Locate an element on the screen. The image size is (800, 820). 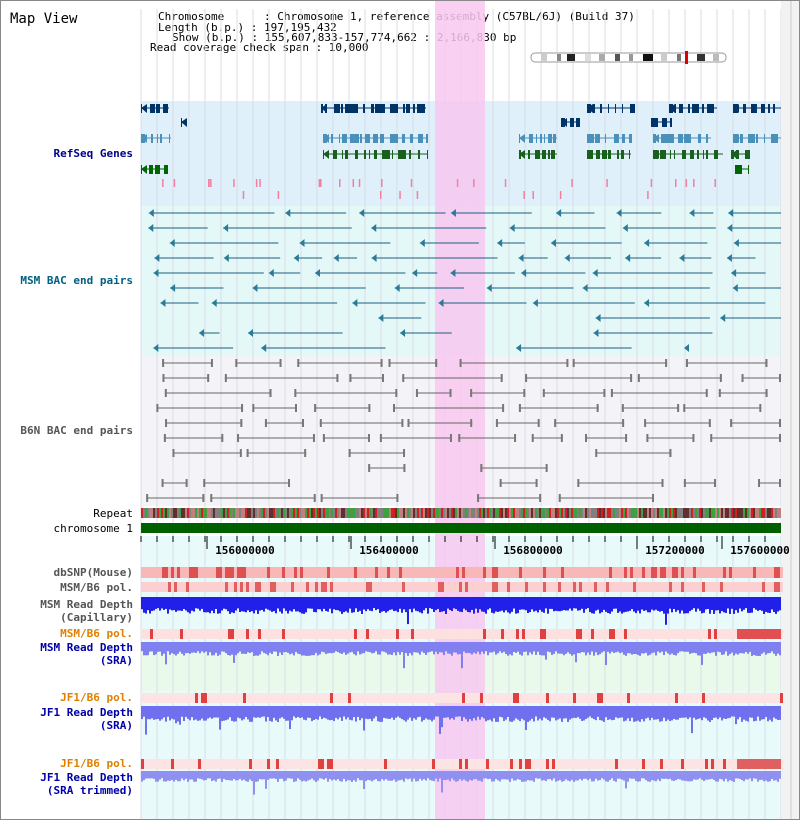
dbsnp-label: dbSNP(Mouse) is located at coordinates (93, 572).